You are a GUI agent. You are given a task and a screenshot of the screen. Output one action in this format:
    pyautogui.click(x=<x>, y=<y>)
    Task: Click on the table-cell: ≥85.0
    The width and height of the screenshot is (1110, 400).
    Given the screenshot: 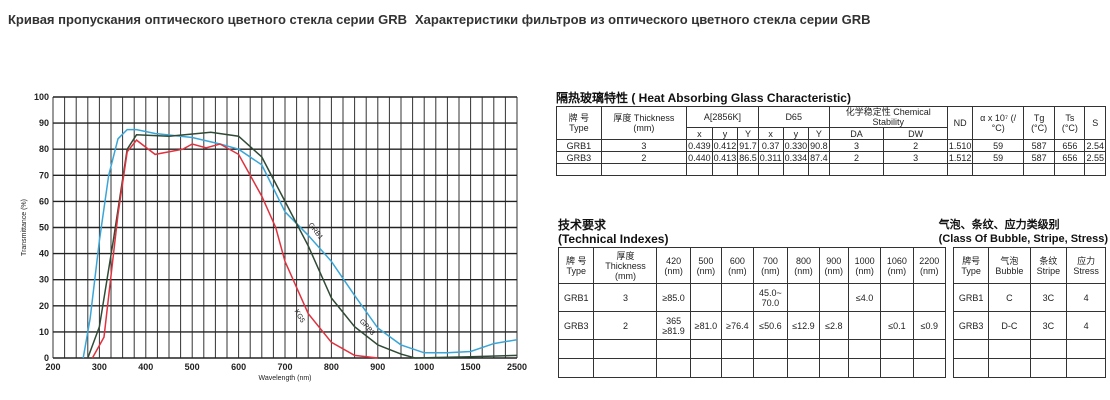 What is the action you would take?
    pyautogui.click(x=673, y=297)
    